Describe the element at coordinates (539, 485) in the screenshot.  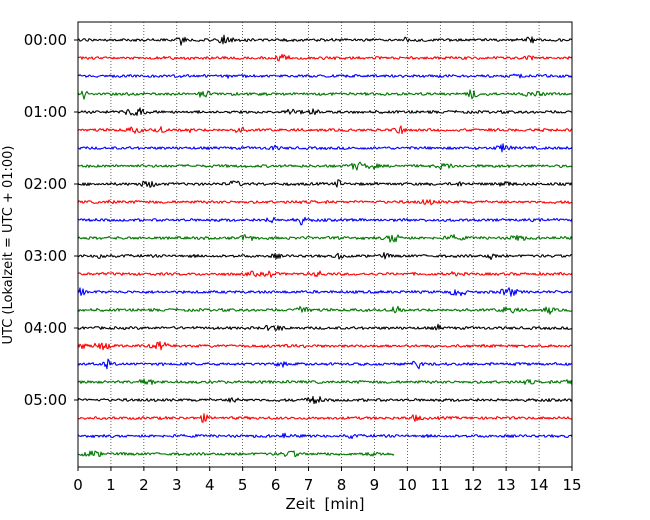
I see `x-tick-label: 14` at that location.